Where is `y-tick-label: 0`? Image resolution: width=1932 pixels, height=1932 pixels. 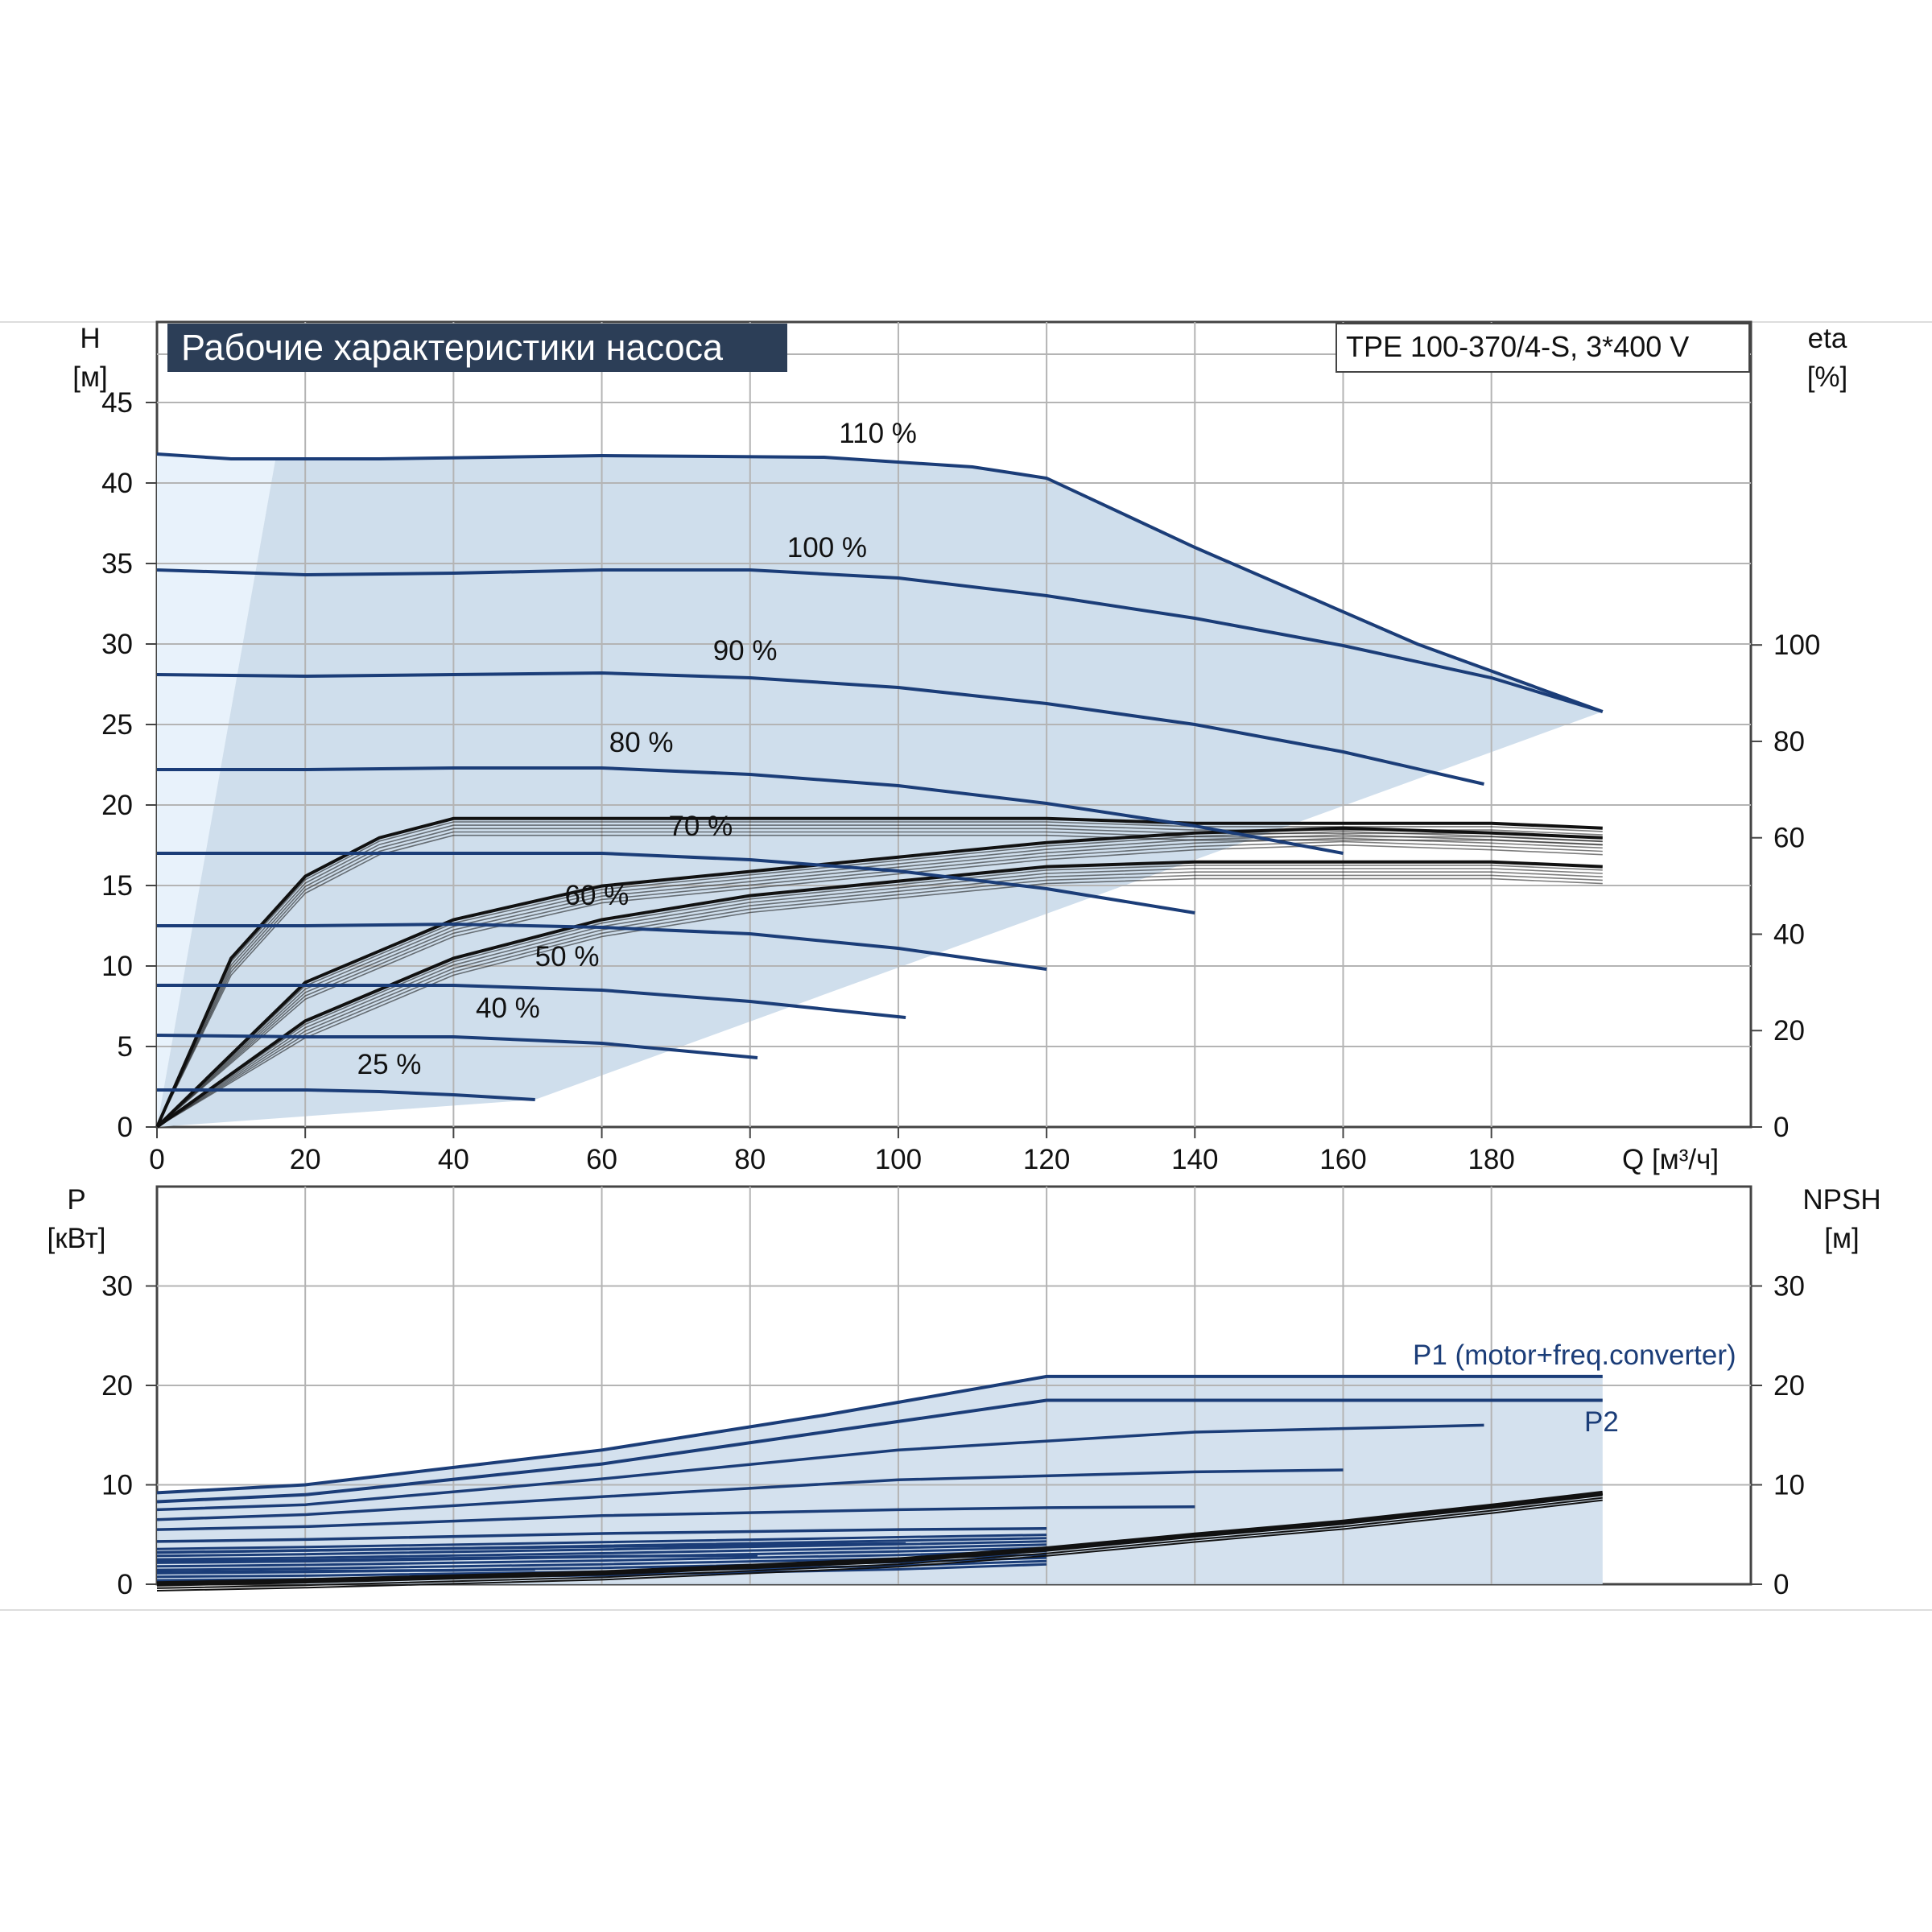
y-tick-label: 0 is located at coordinates (126, 1127).